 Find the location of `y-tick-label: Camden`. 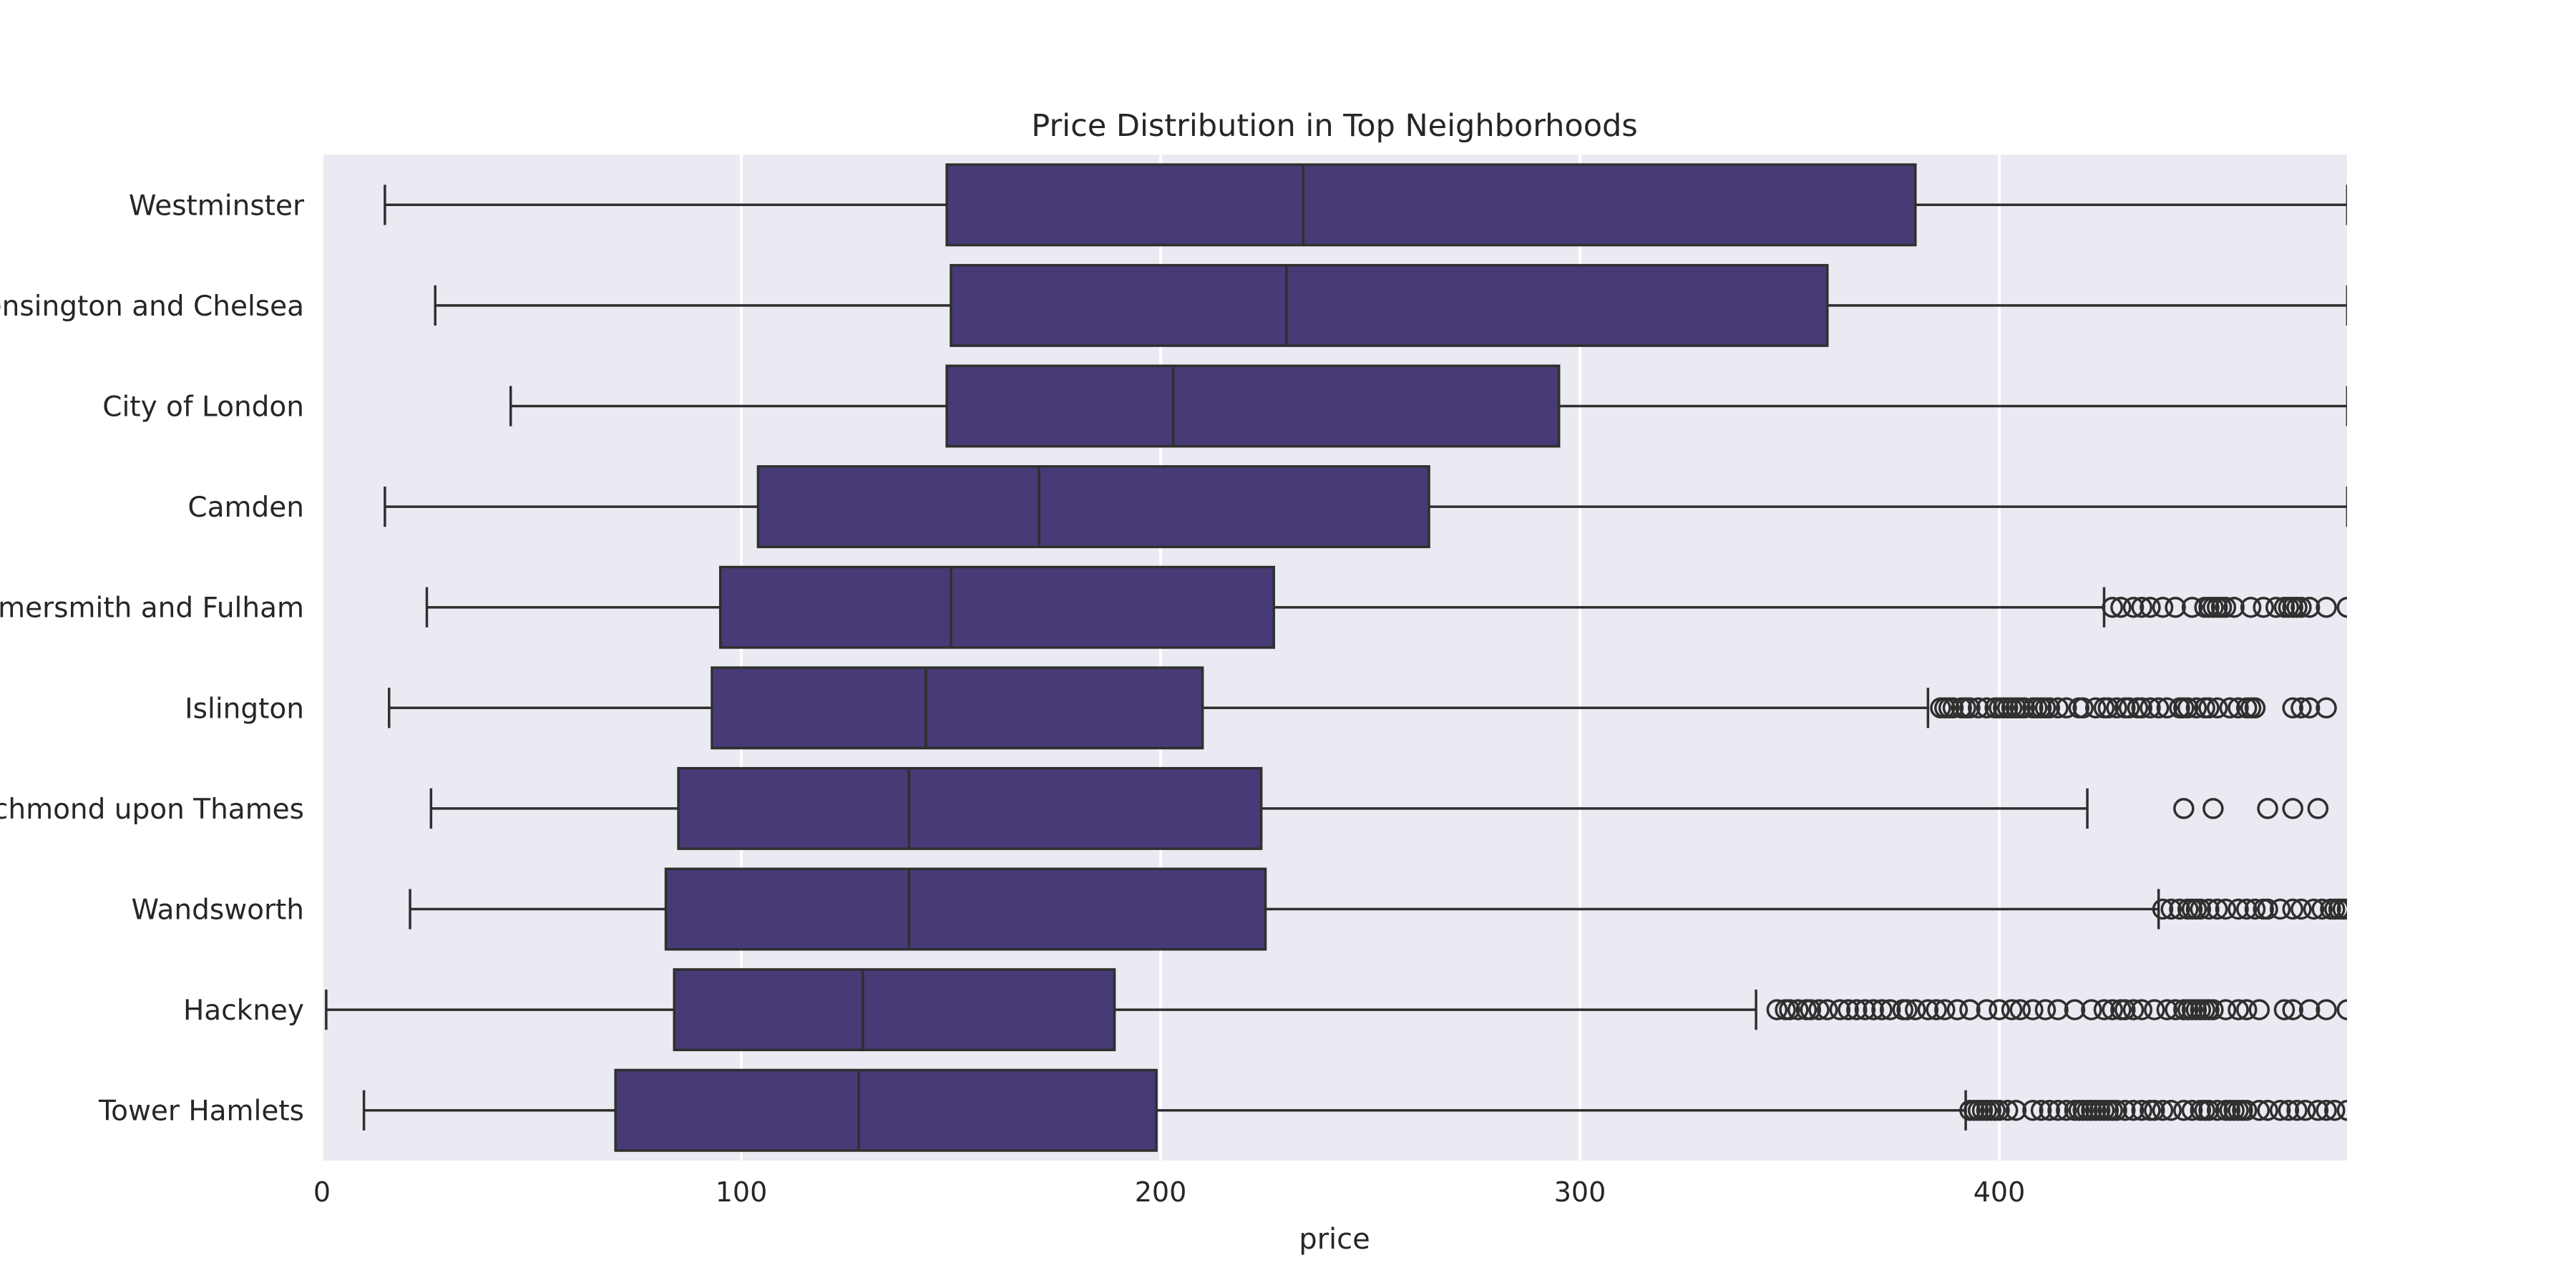

y-tick-label: Camden is located at coordinates (245, 508).